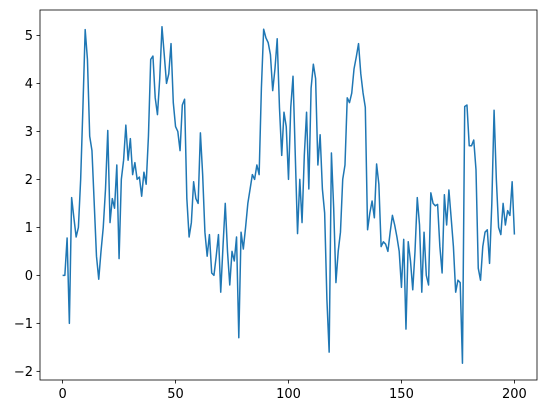 The height and width of the screenshot is (413, 546). What do you see at coordinates (23, 372) in the screenshot?
I see `y-tick-label: −2` at bounding box center [23, 372].